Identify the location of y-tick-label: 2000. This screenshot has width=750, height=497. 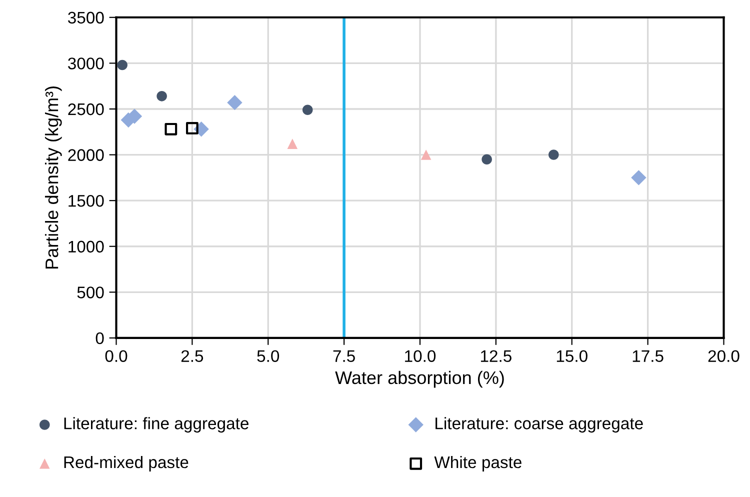
(86, 155).